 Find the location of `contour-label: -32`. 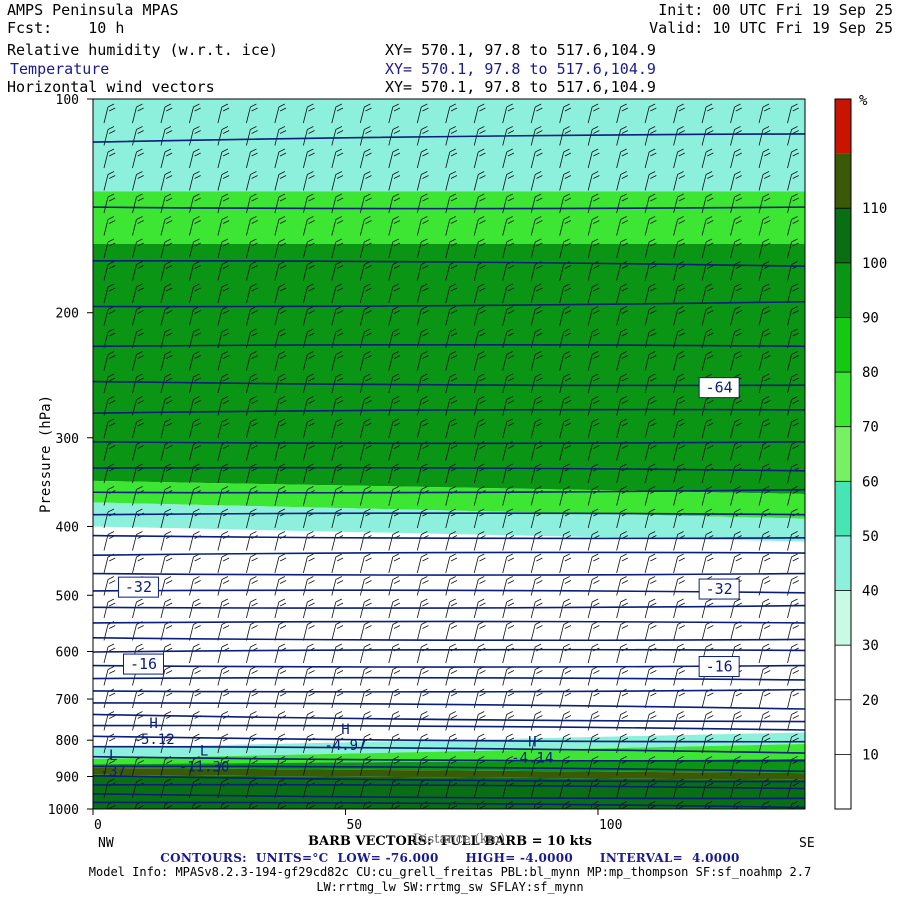

contour-label: -32 is located at coordinates (138, 587).